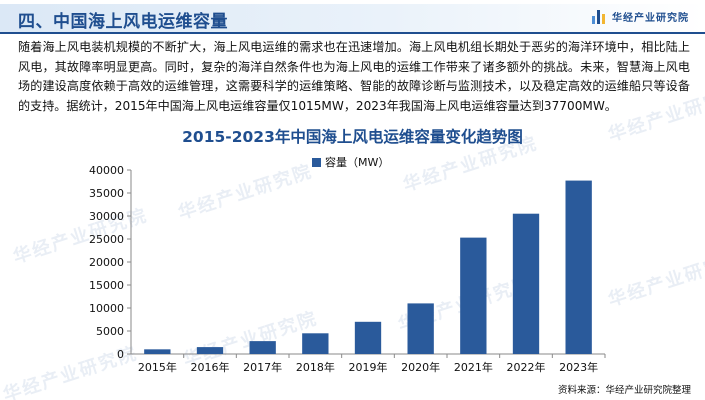 The image size is (705, 400). What do you see at coordinates (157, 367) in the screenshot?
I see `x-tick-label: 2015年` at bounding box center [157, 367].